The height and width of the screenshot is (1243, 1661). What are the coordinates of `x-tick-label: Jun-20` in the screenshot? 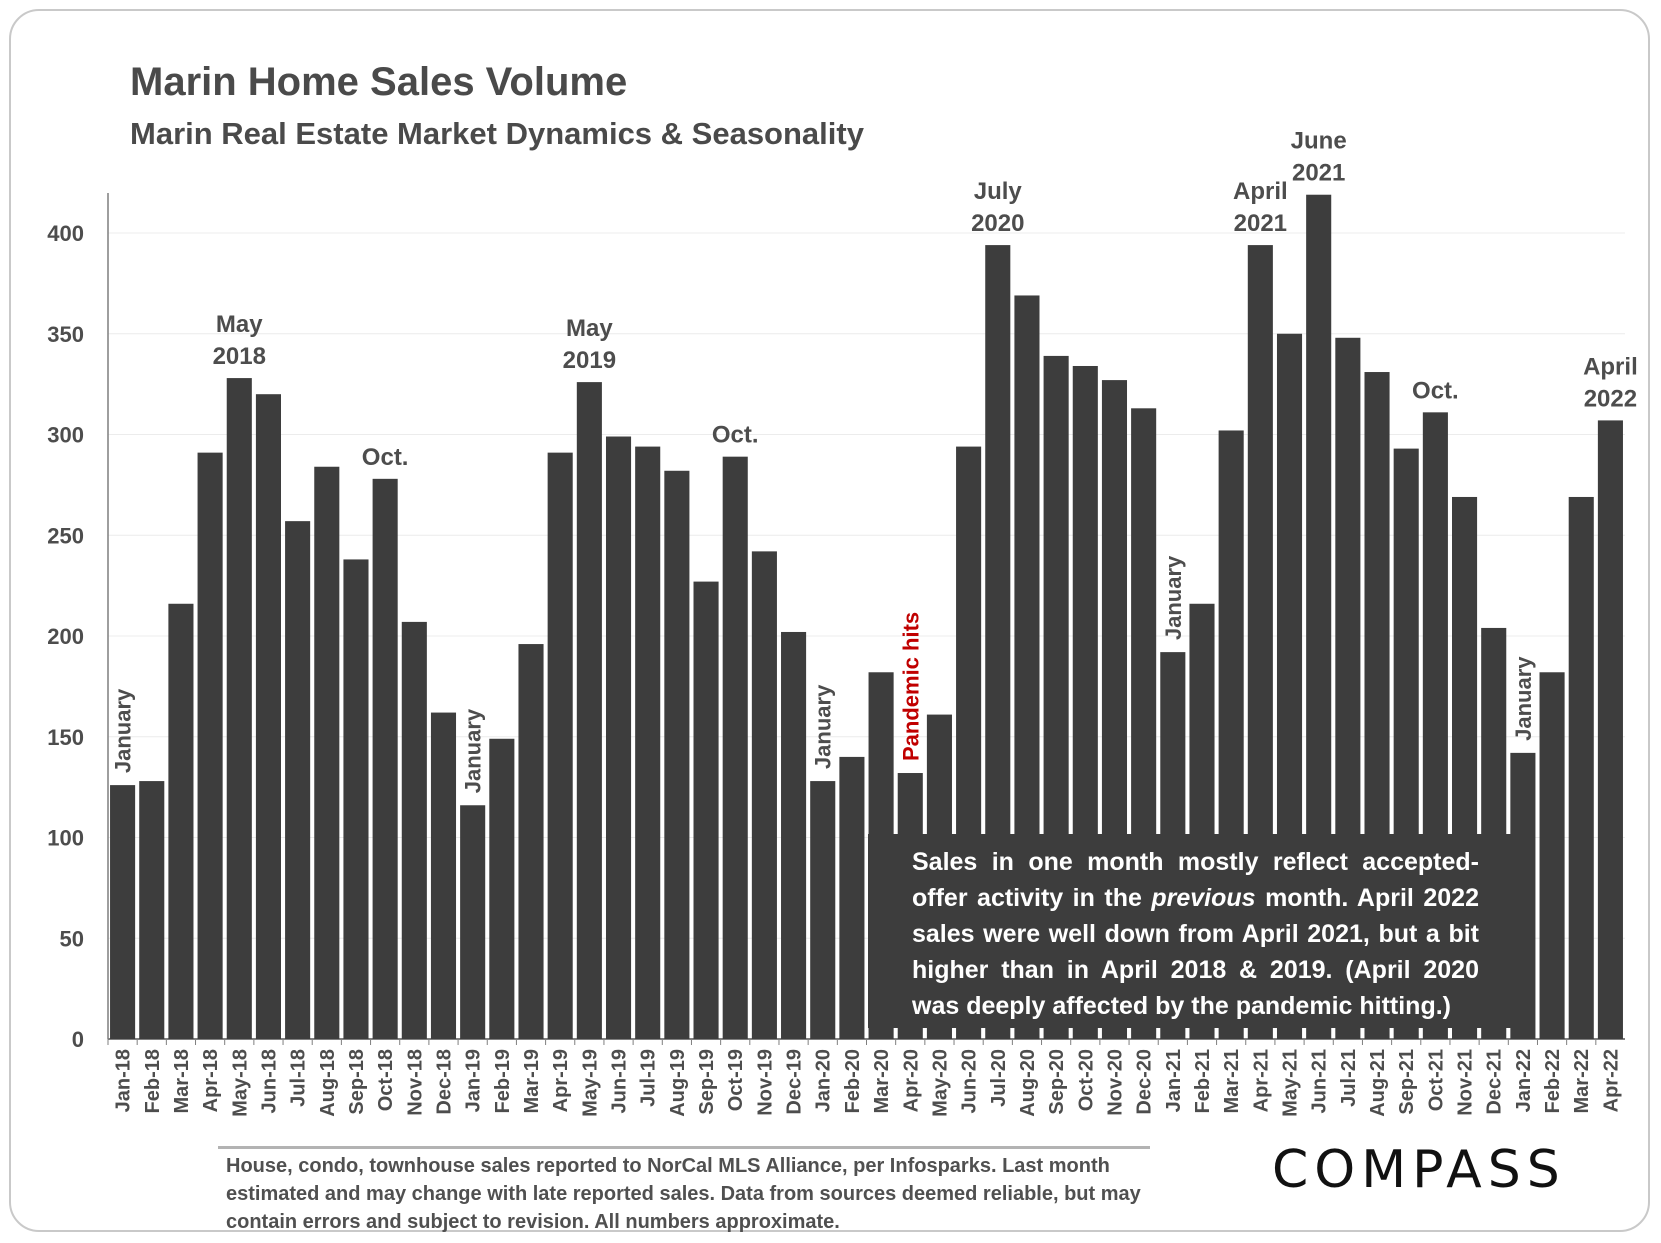 It's located at (970, 1081).